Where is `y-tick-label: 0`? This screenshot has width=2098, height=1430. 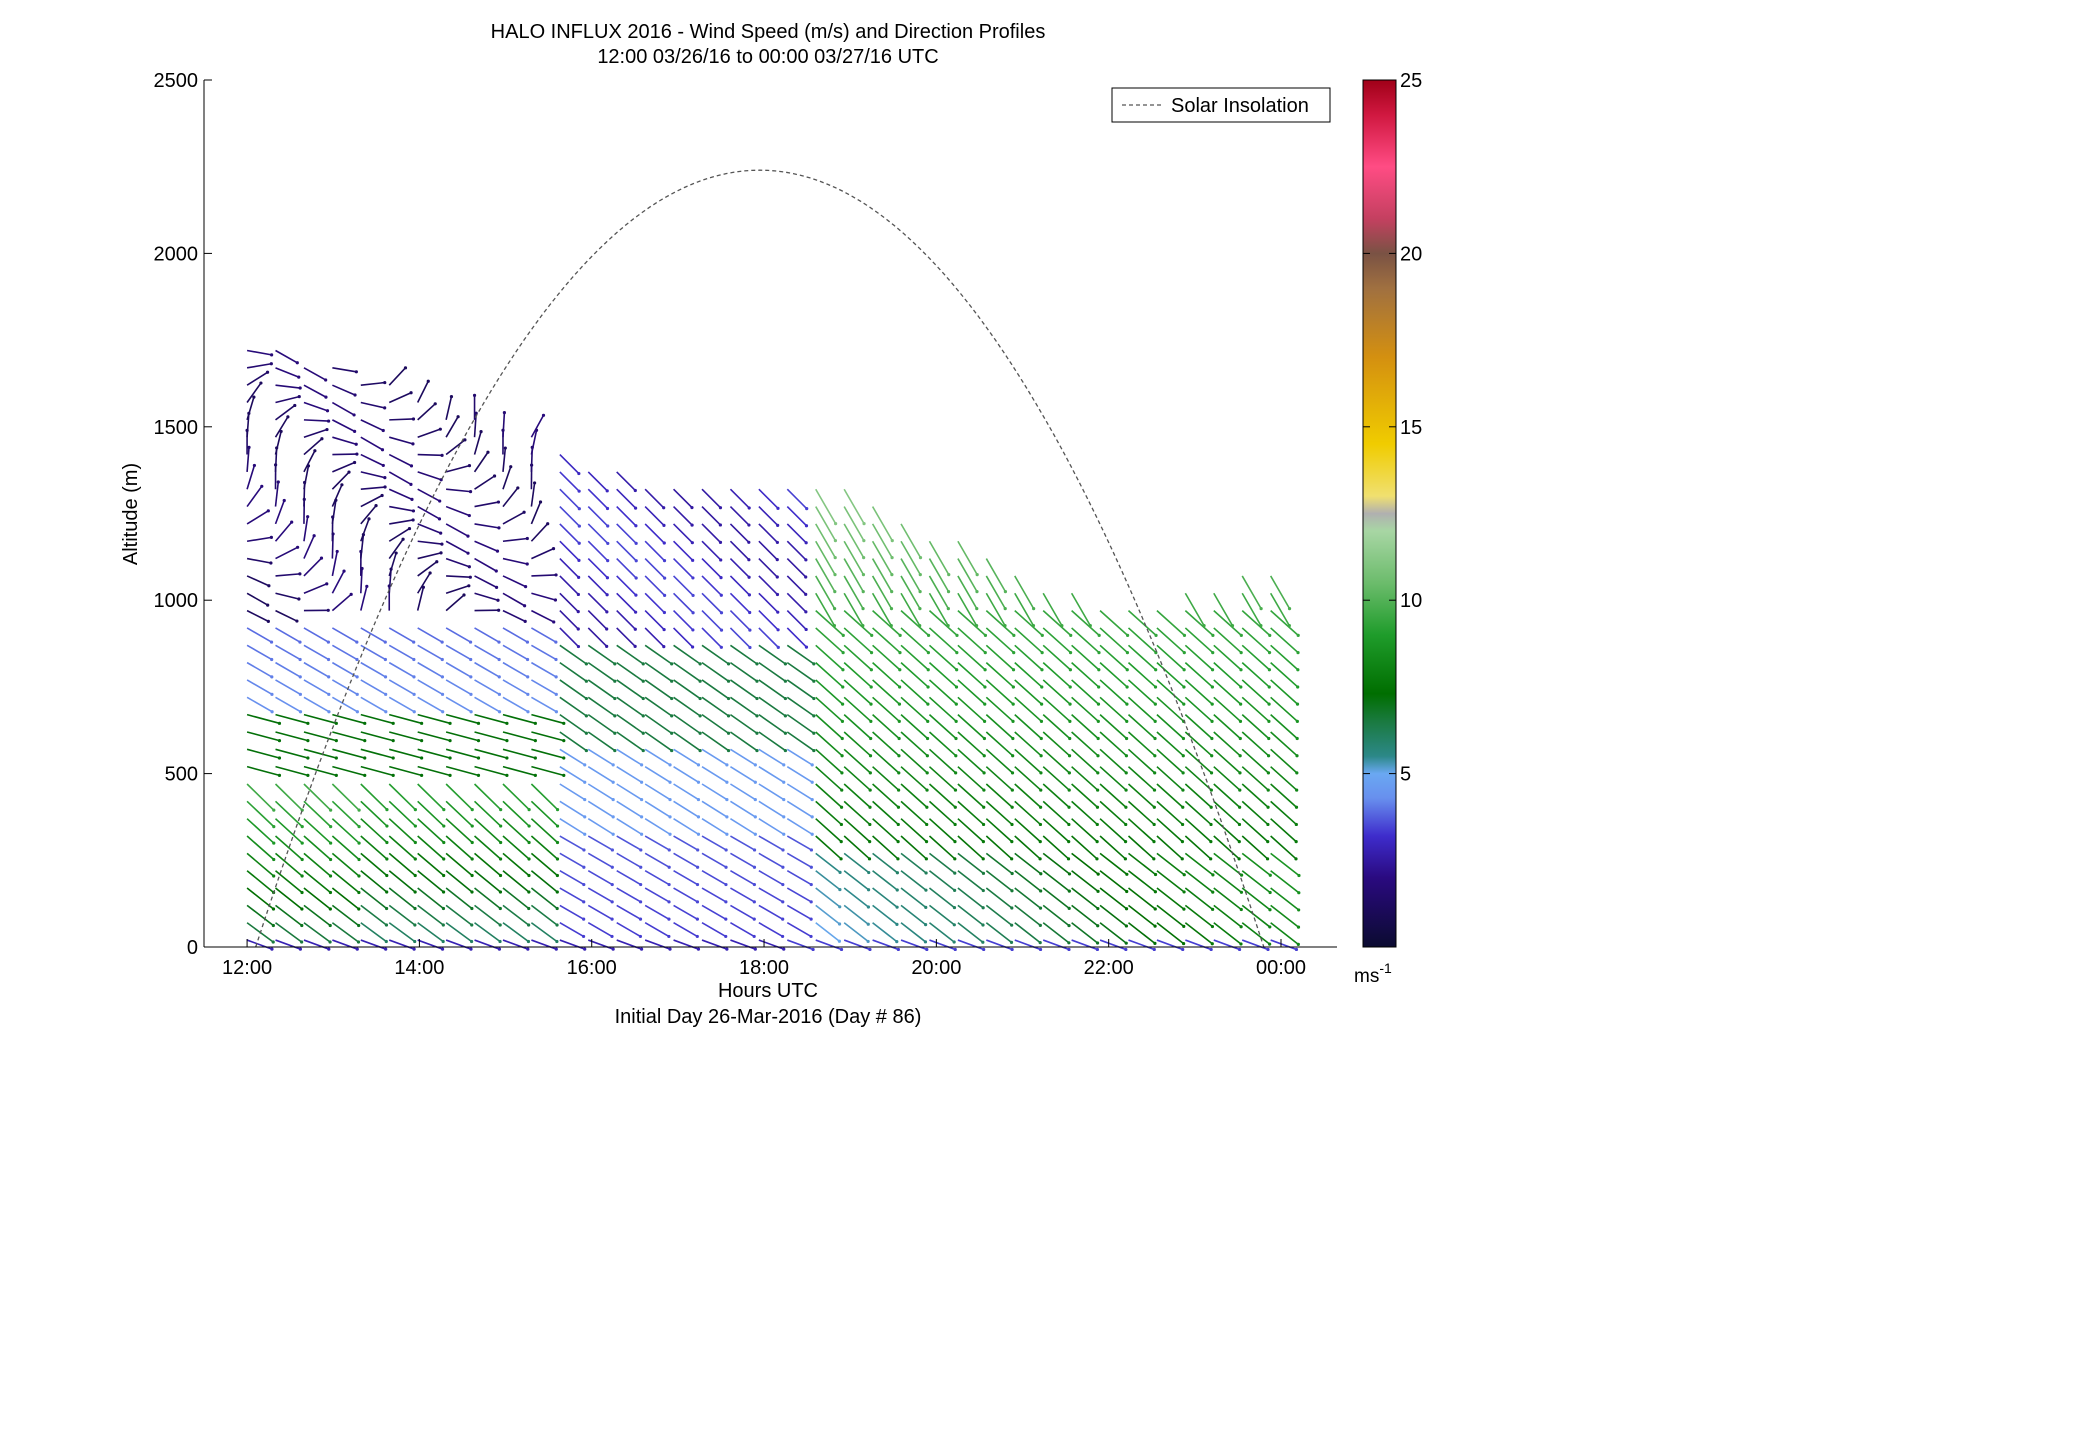
y-tick-label: 0 is located at coordinates (192, 948).